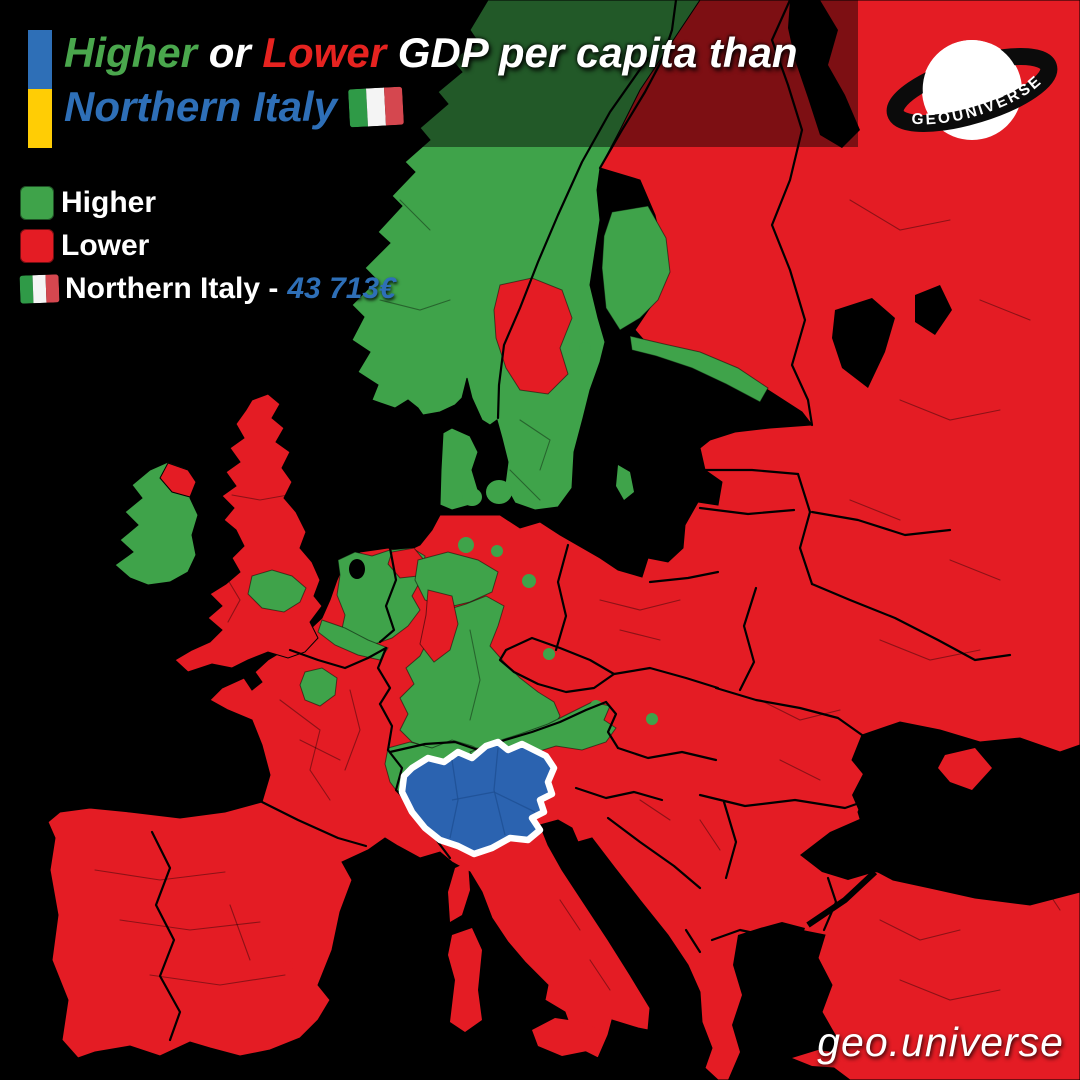 This screenshot has height=1080, width=1080. I want to click on region-flanders, so click(353, 640).